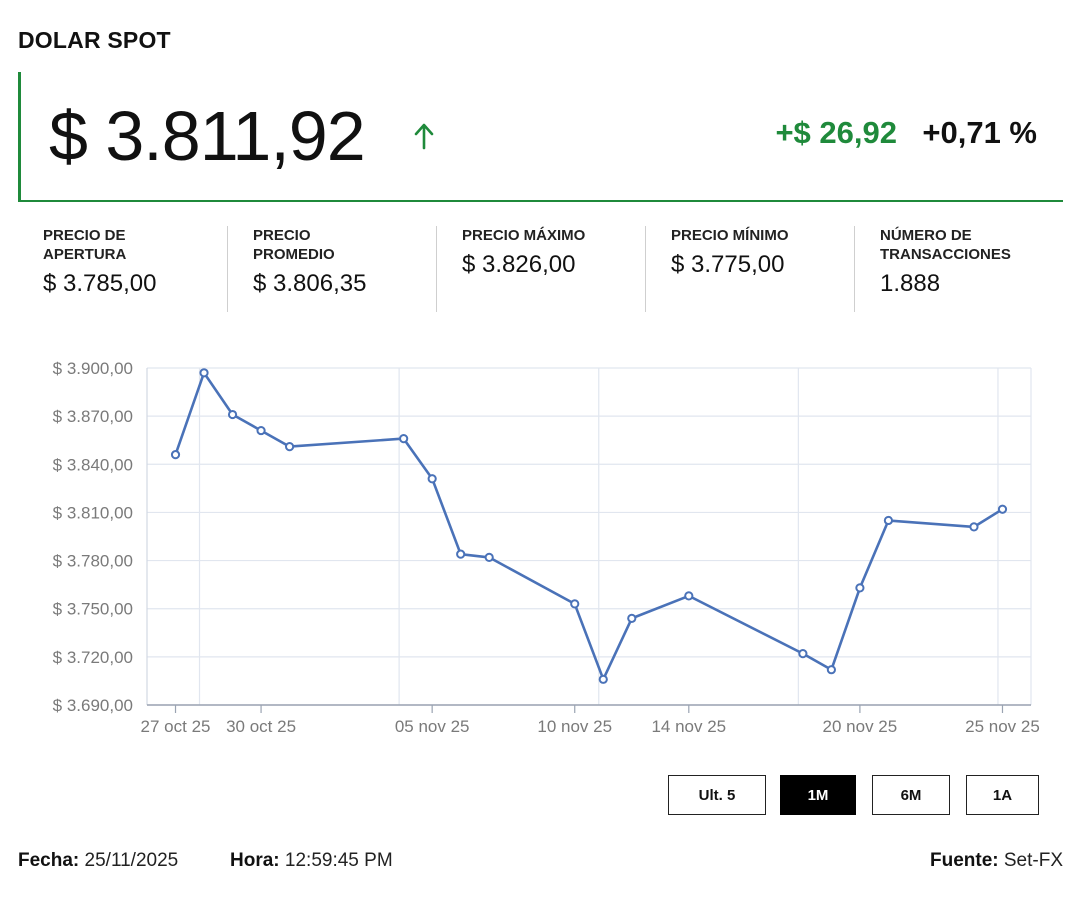 This screenshot has width=1080, height=900. I want to click on x-tick-label: 14 nov 25, so click(688, 726).